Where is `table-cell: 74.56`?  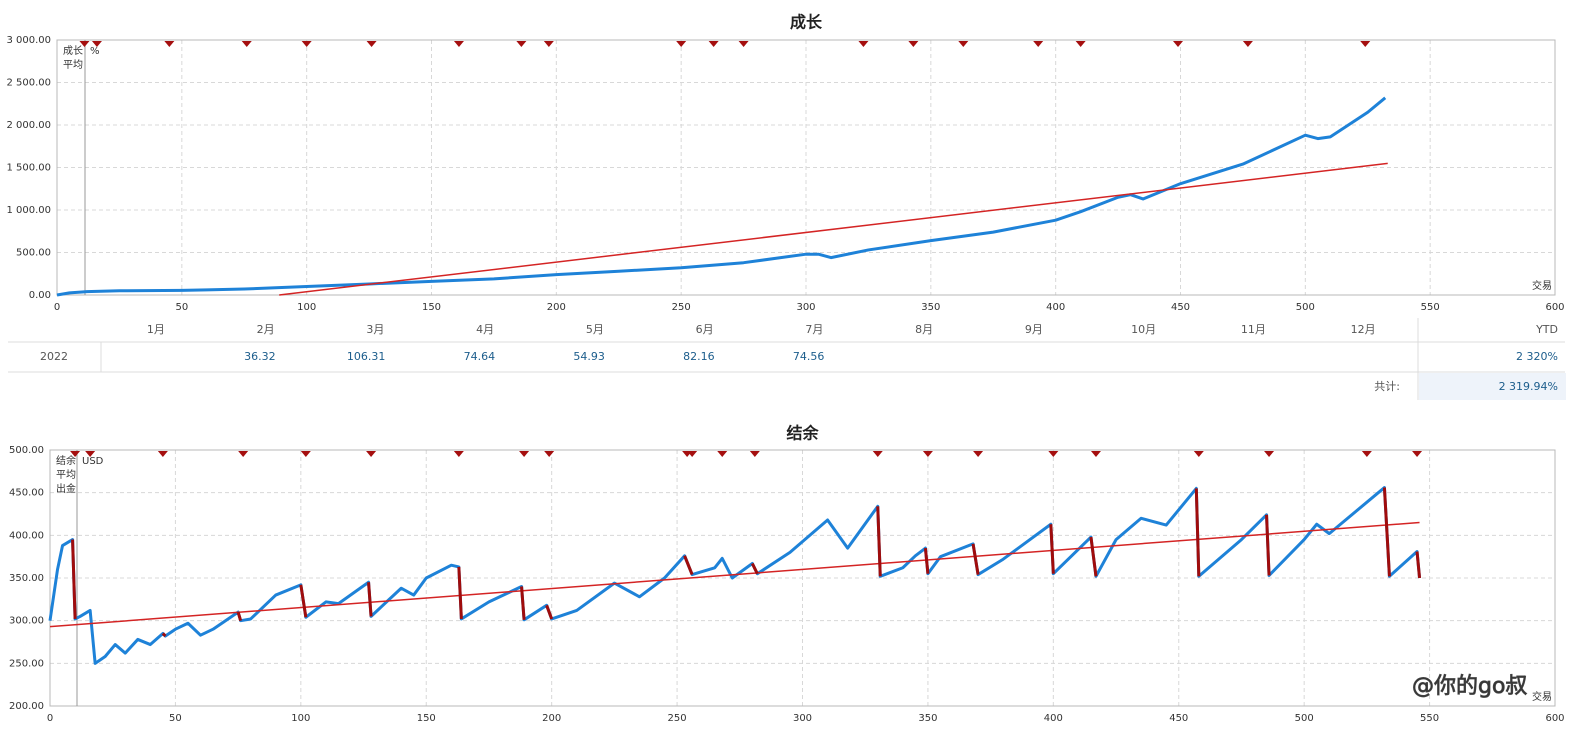 table-cell: 74.56 is located at coordinates (809, 356).